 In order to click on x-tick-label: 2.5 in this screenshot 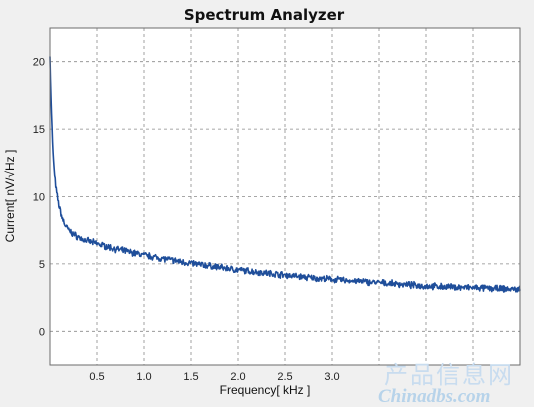, I will do `click(284, 377)`.